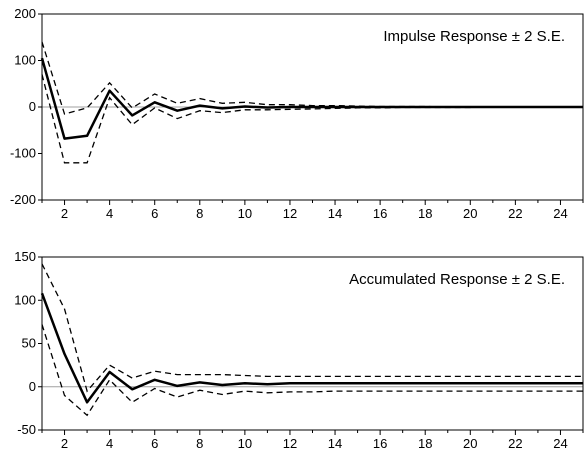 The height and width of the screenshot is (455, 585). Describe the element at coordinates (470, 213) in the screenshot. I see `impulse-x-tick-label: 20` at that location.